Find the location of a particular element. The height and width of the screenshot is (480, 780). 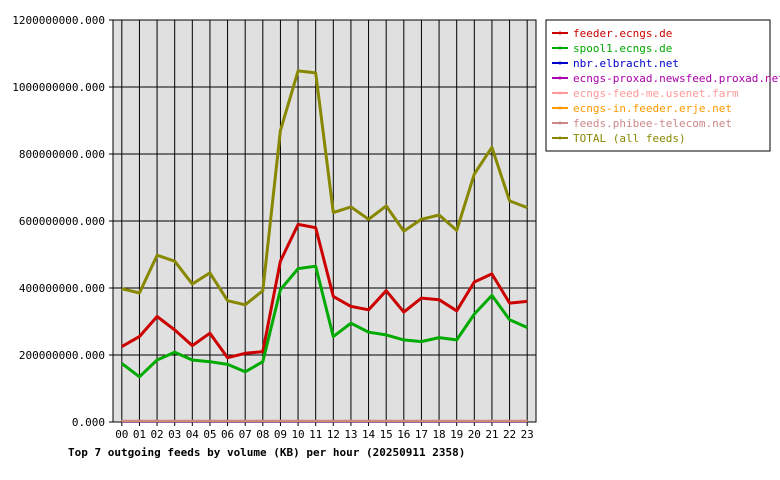

x-tick-label: 06 is located at coordinates (227, 434).